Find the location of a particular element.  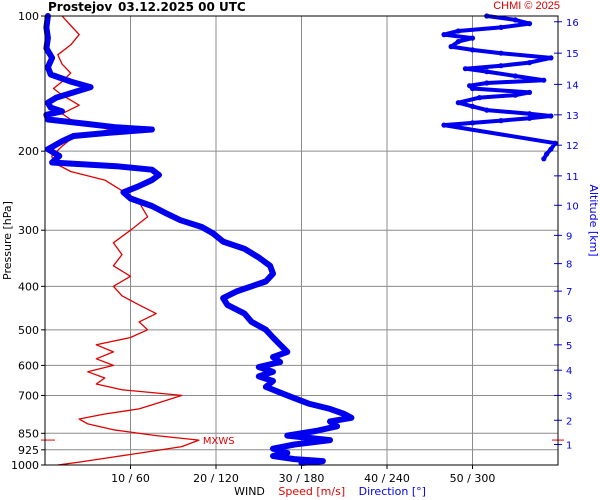

pressure-tick-label: 600 is located at coordinates (28, 365).